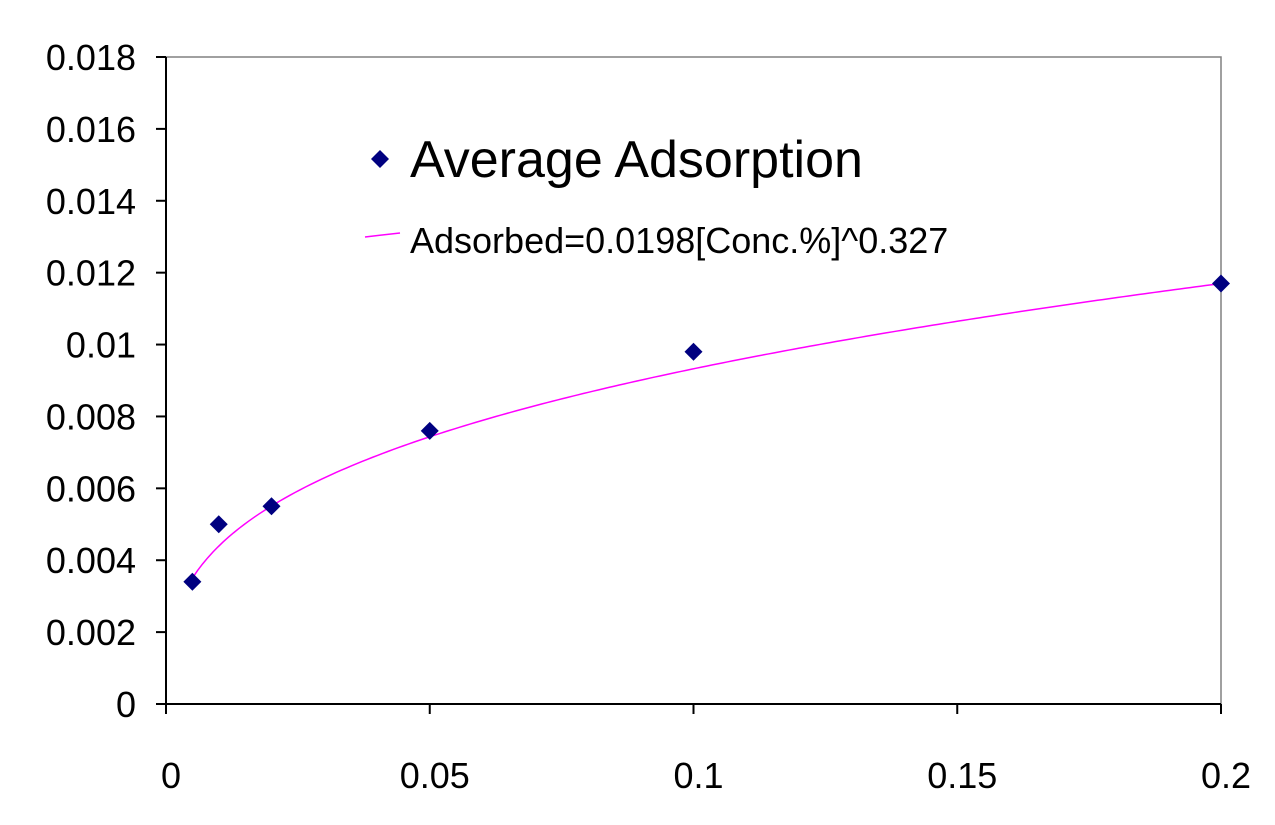 The image size is (1275, 825). What do you see at coordinates (380, 159) in the screenshot?
I see `legend-marker-average-adsorption` at bounding box center [380, 159].